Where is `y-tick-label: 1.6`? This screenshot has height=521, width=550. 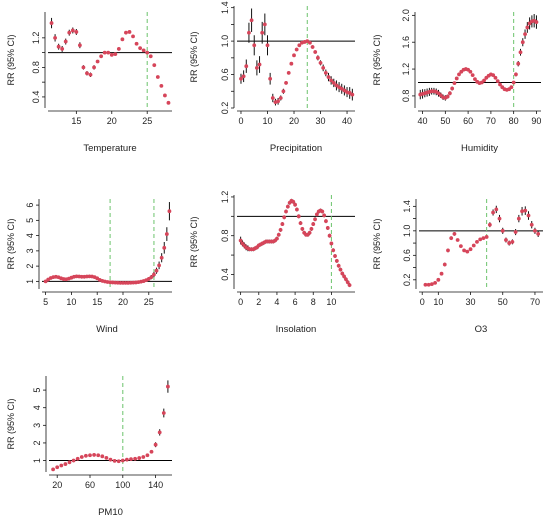 y-tick-label: 1.6 is located at coordinates (406, 42).